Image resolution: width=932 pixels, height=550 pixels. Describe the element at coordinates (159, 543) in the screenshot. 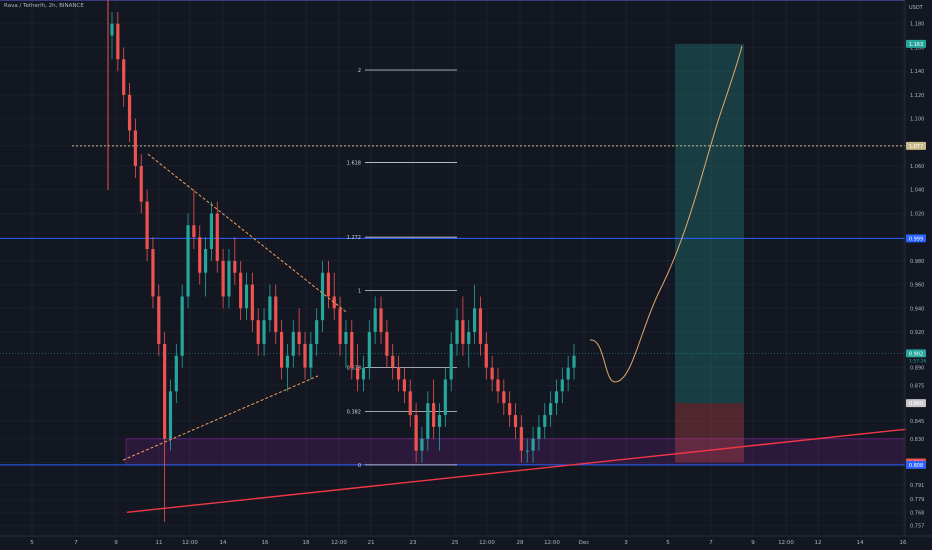

I see `time-tick-label: 11` at that location.